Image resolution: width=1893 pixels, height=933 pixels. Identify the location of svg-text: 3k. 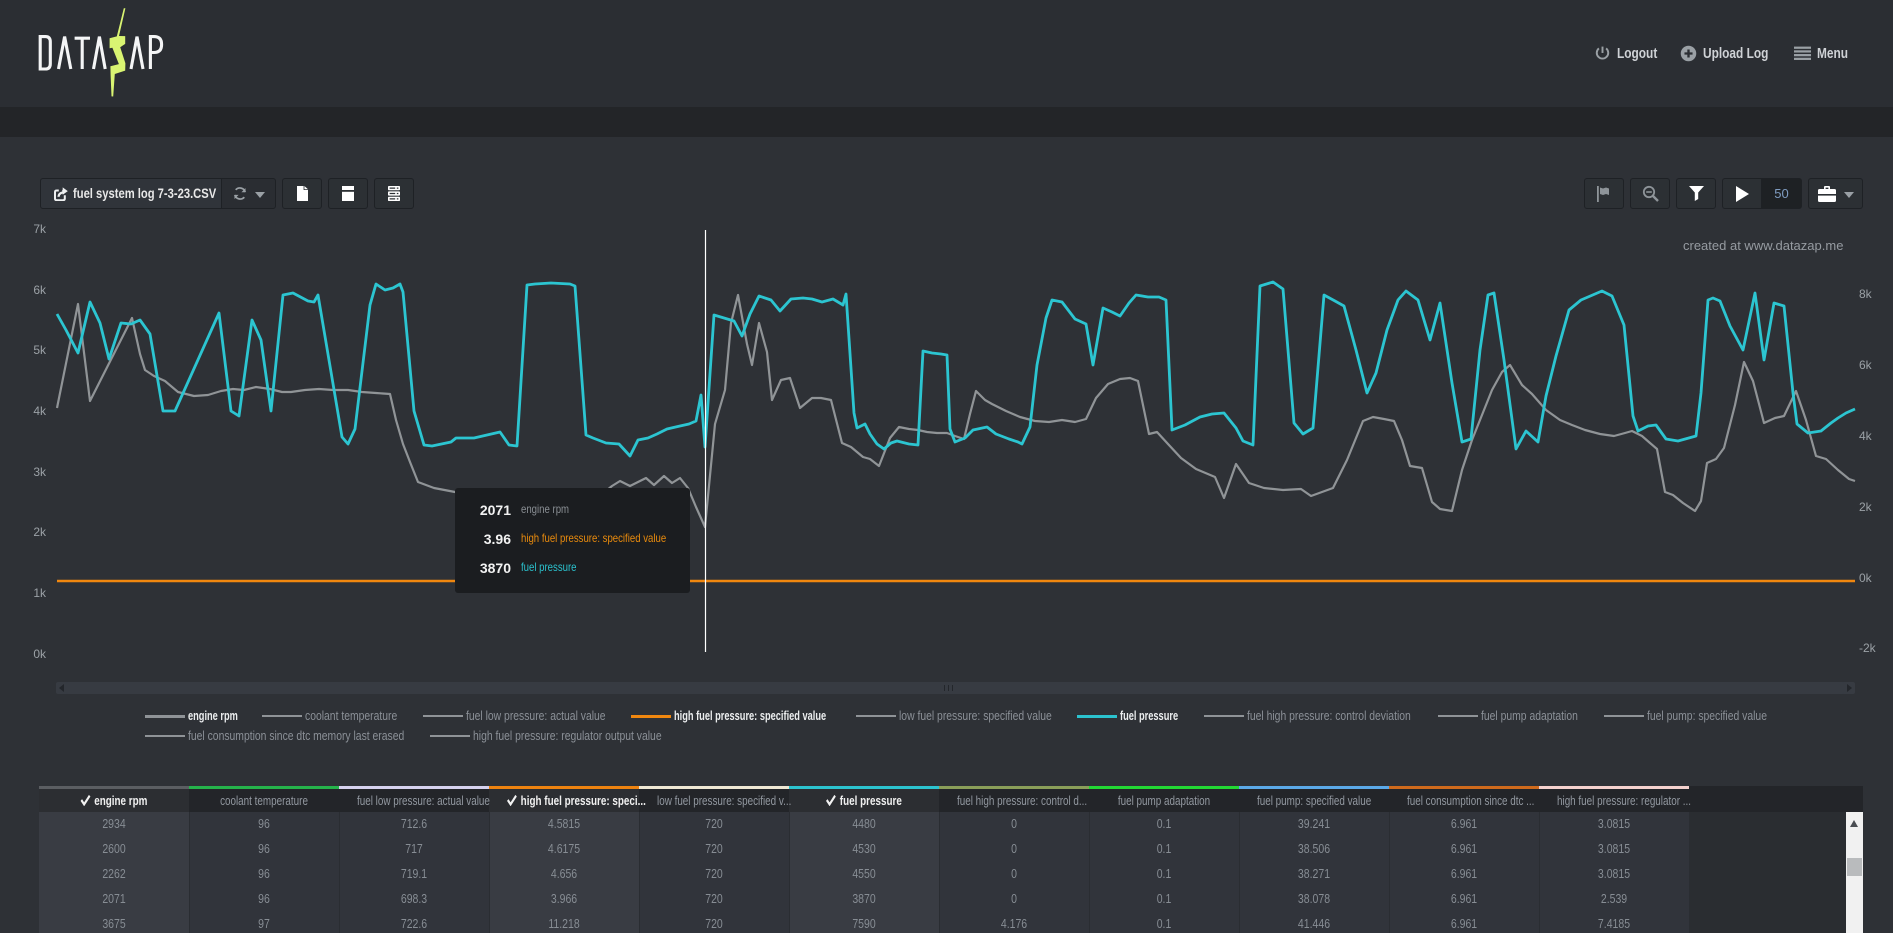
(40, 472).